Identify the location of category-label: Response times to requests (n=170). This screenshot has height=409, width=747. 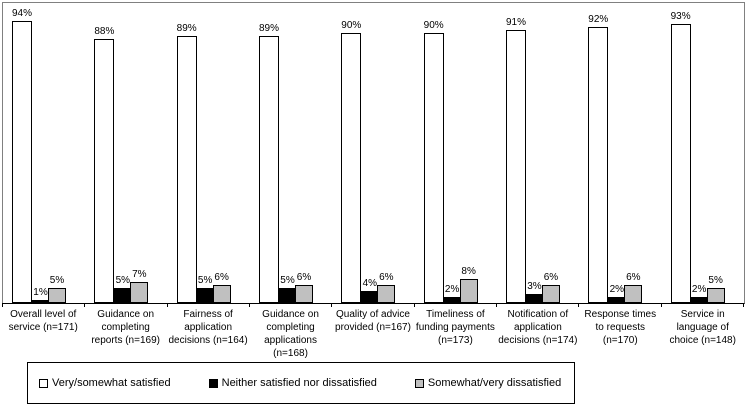
(620, 327).